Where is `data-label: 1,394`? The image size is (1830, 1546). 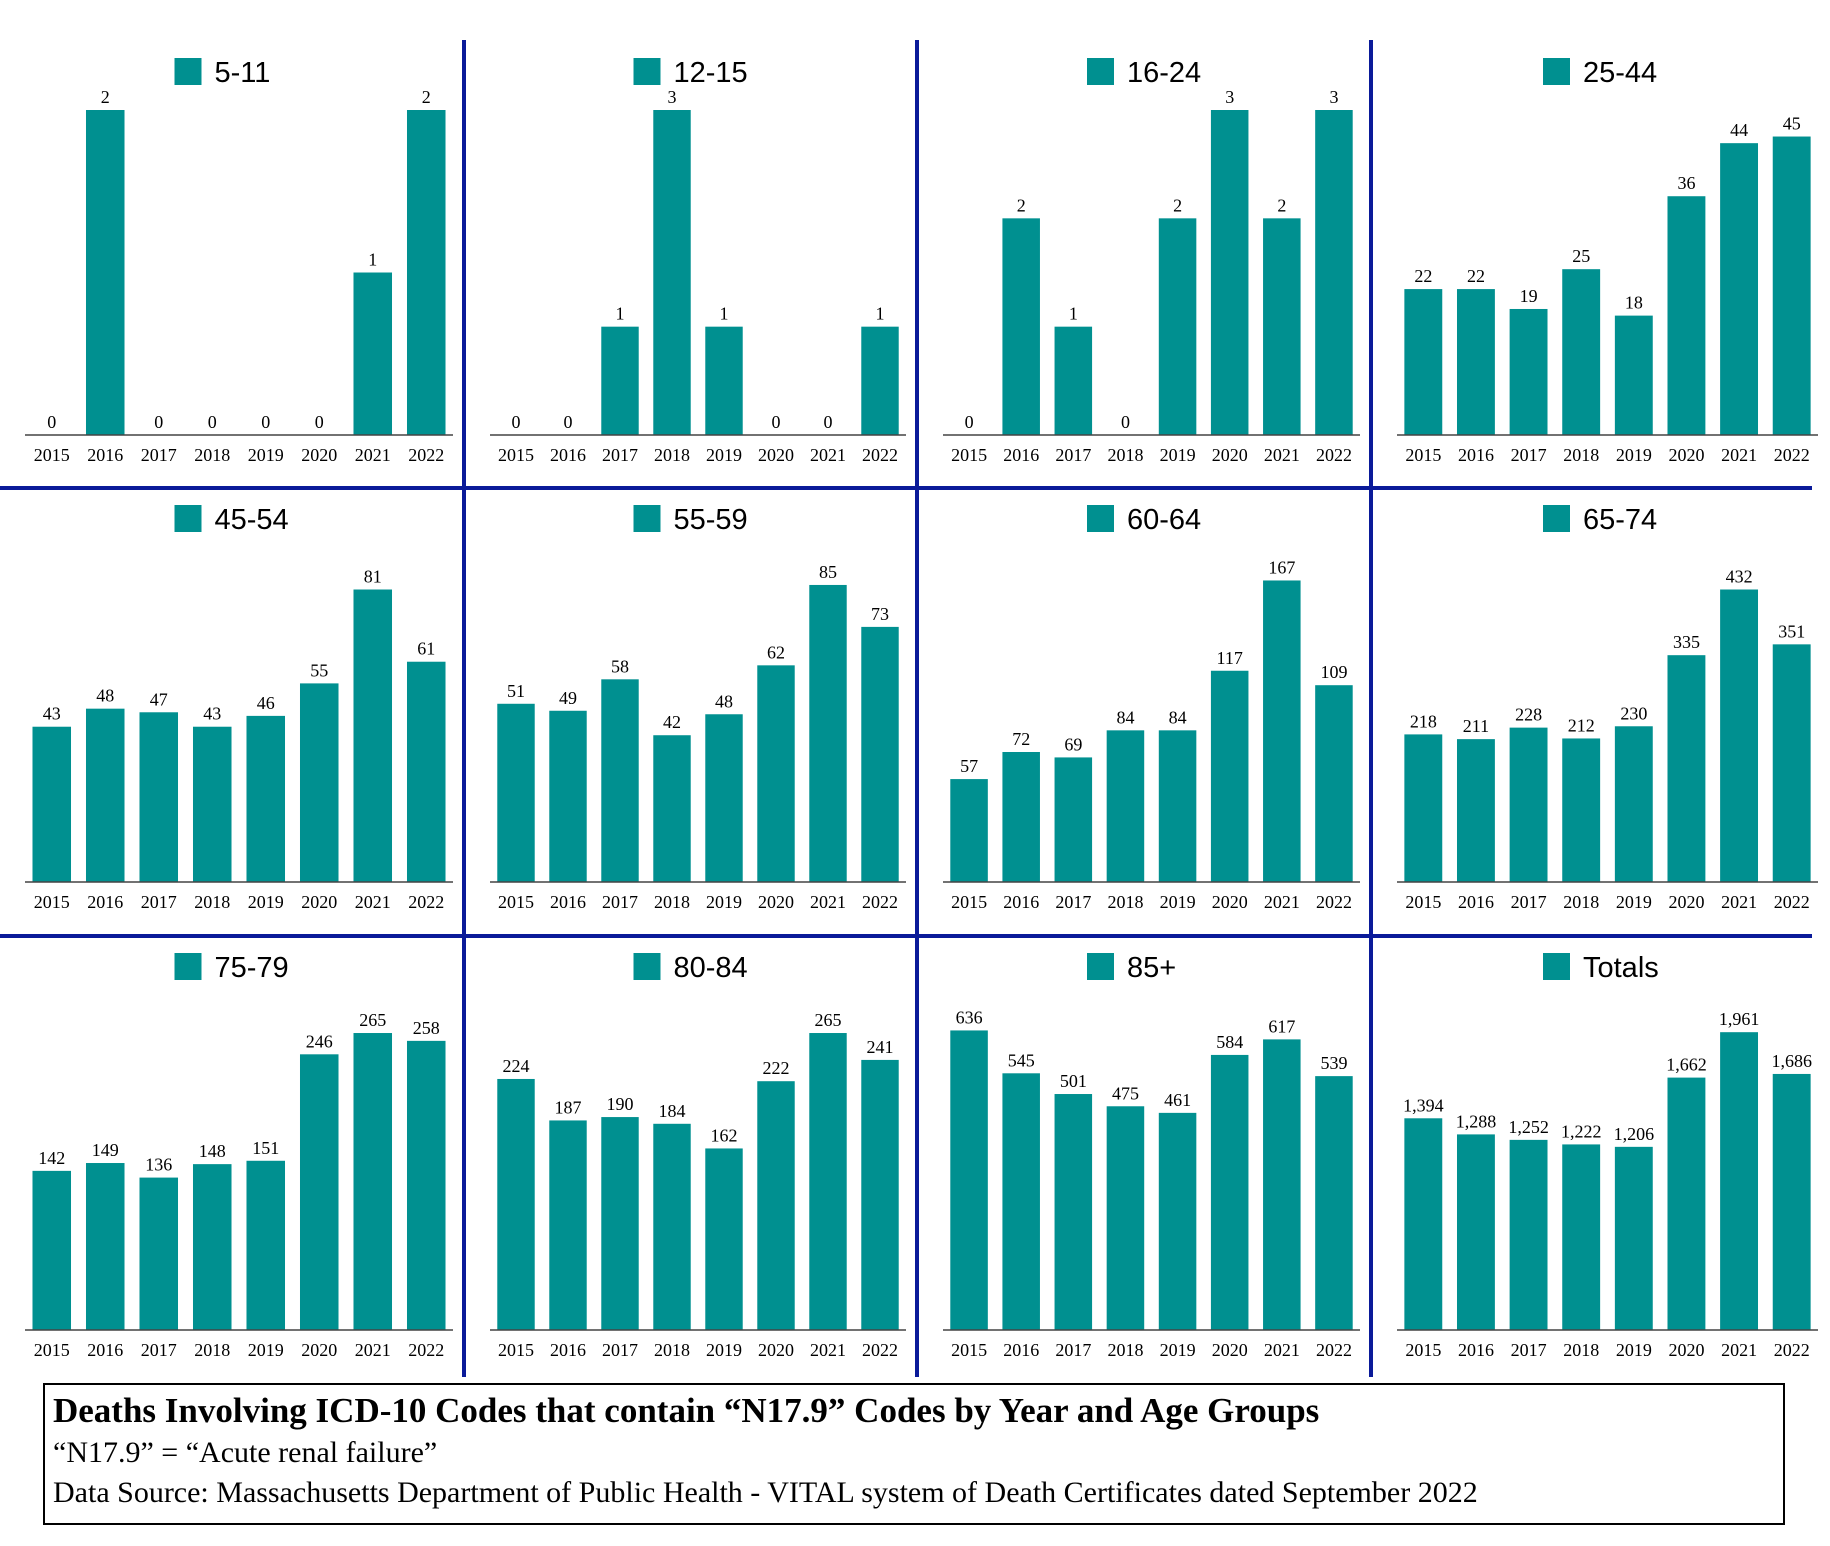 data-label: 1,394 is located at coordinates (1423, 1105).